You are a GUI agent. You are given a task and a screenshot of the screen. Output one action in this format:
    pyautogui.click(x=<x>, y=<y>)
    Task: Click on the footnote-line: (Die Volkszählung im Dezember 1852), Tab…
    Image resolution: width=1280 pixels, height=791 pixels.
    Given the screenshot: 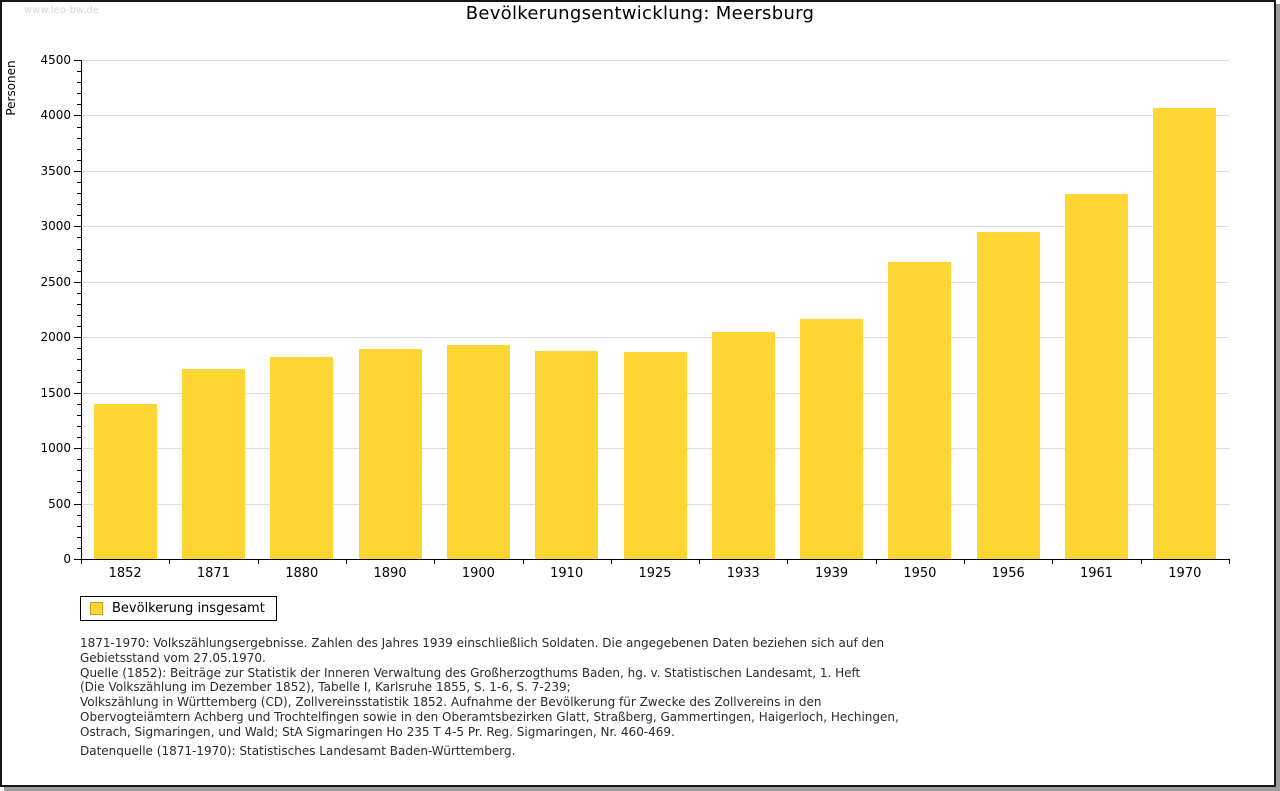 What is the action you would take?
    pyautogui.click(x=325, y=687)
    